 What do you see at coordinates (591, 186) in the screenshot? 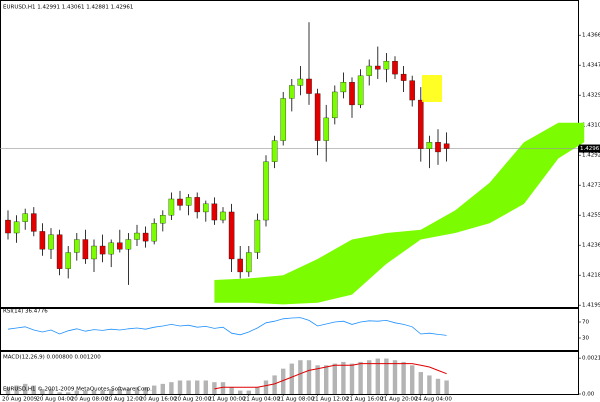
I see `y-tick-label: 1.42735` at bounding box center [591, 186].